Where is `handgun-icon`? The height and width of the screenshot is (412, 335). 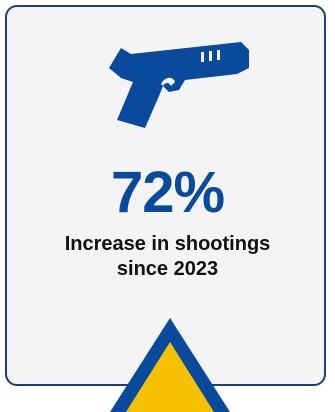
handgun-icon is located at coordinates (179, 85).